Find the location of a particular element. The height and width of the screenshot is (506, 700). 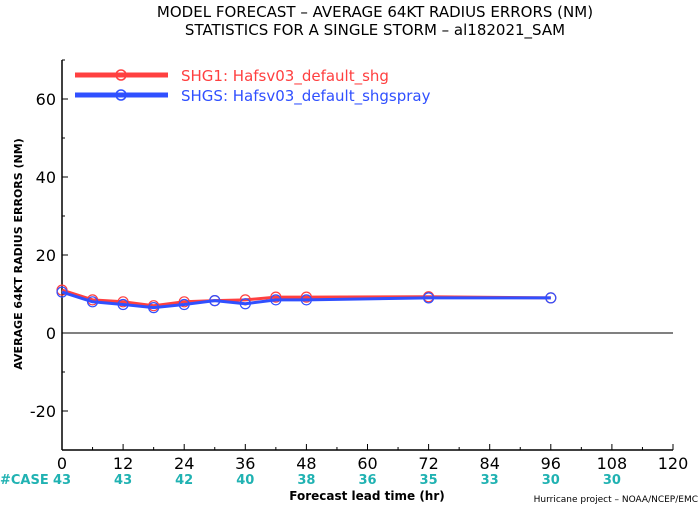

x-tick-label: 84 is located at coordinates (490, 463).